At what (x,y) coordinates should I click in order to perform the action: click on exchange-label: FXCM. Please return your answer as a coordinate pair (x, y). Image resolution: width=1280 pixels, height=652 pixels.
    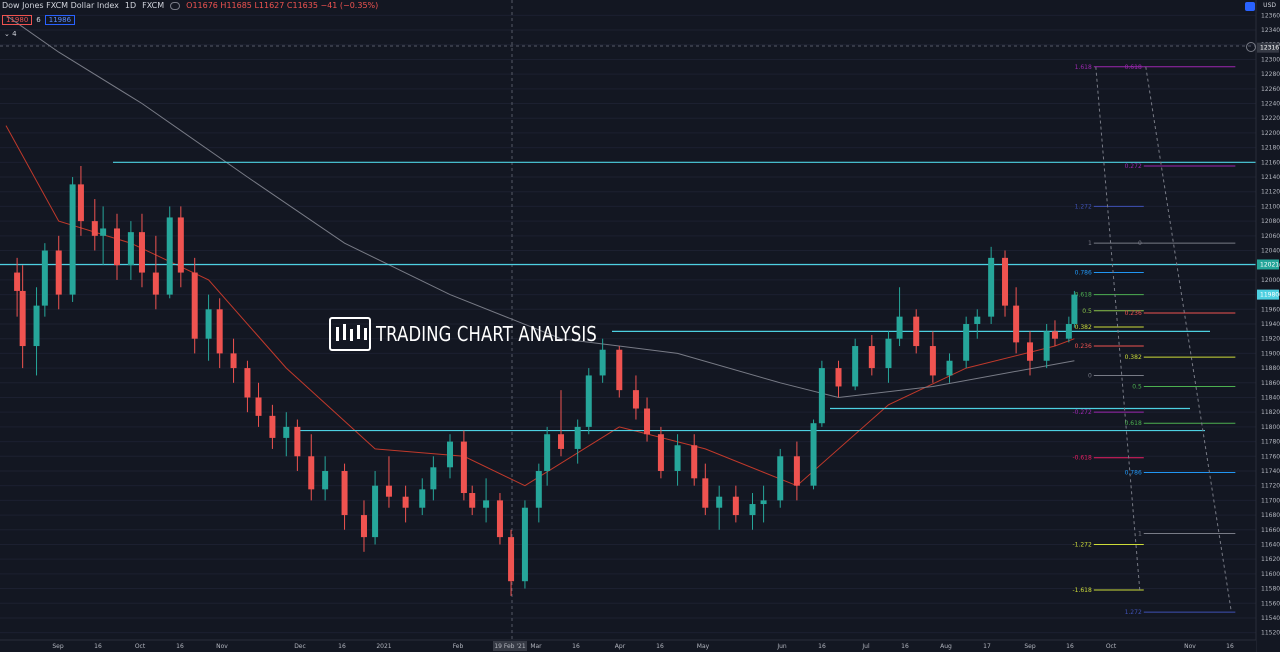
    Looking at the image, I should click on (153, 5).